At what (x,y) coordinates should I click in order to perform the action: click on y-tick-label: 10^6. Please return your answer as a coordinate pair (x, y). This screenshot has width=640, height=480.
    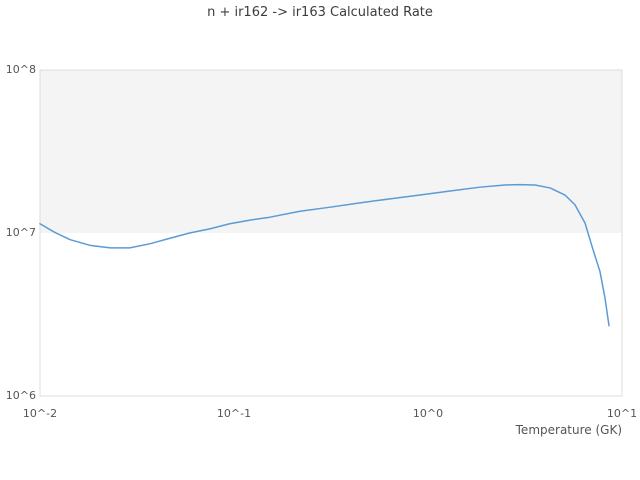
    Looking at the image, I should click on (20, 395).